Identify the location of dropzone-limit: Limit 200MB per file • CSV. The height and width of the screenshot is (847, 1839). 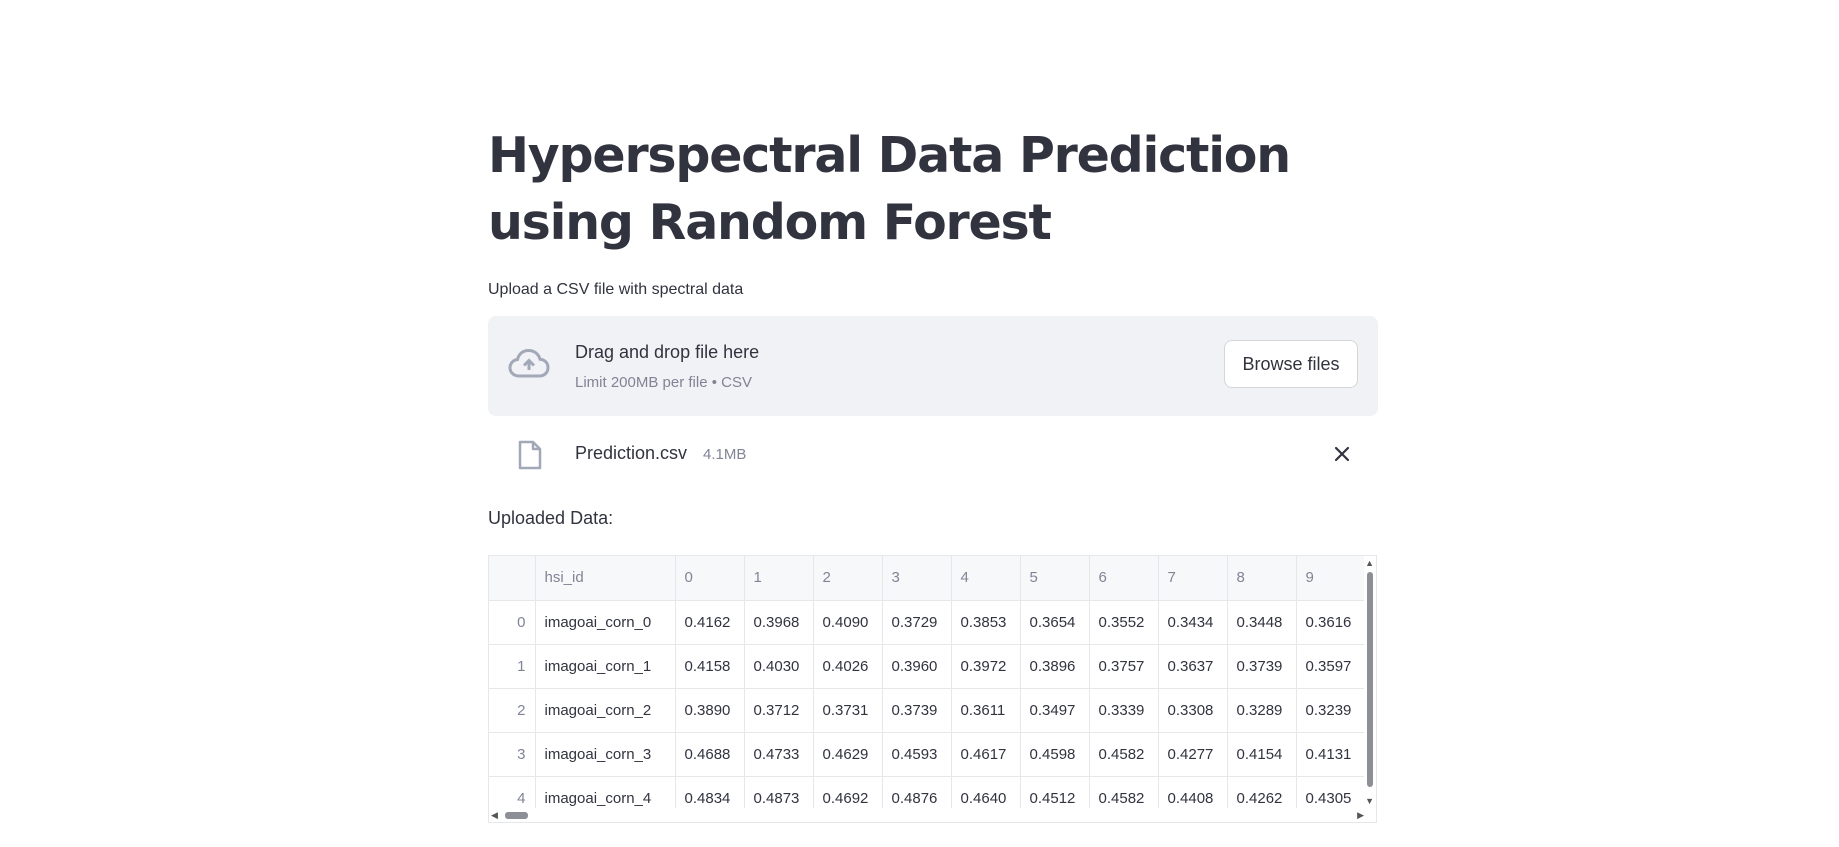
(663, 382).